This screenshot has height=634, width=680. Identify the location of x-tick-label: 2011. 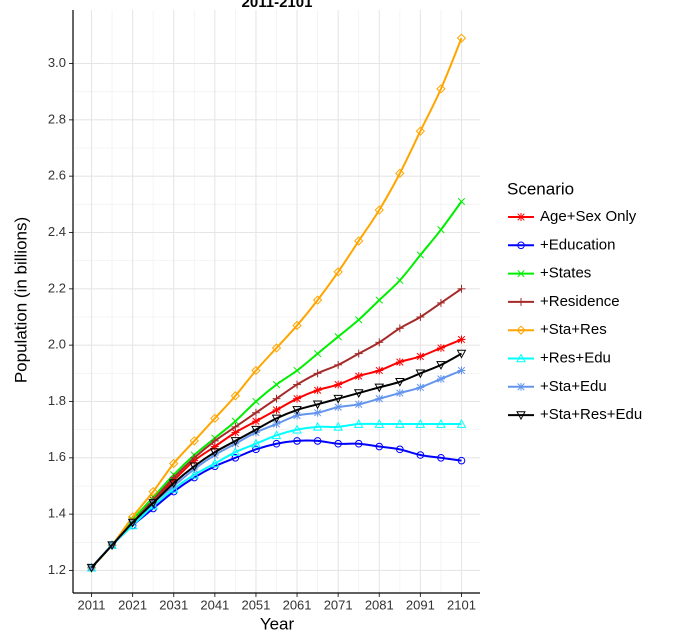
(92, 604).